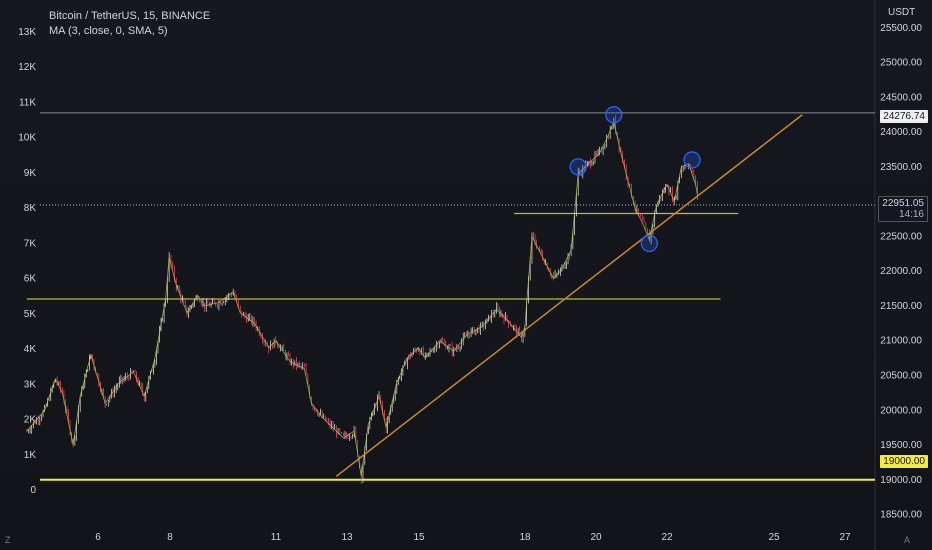 This screenshot has height=550, width=932. What do you see at coordinates (901, 445) in the screenshot?
I see `y-tick-label: 19500.00` at bounding box center [901, 445].